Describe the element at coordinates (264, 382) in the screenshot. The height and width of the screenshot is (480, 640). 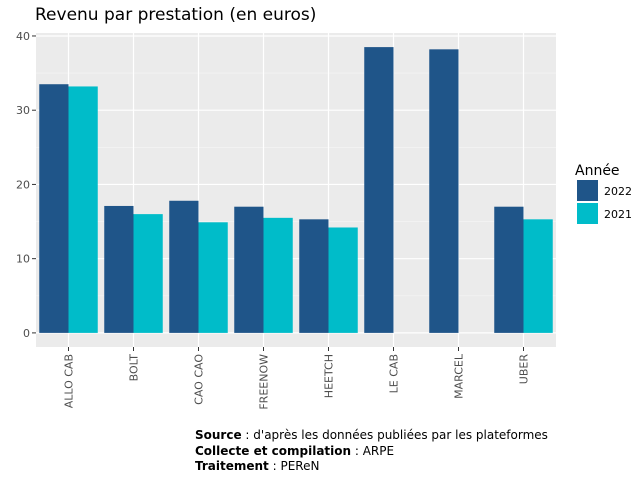
I see `x-tick-label: FREENOW` at that location.